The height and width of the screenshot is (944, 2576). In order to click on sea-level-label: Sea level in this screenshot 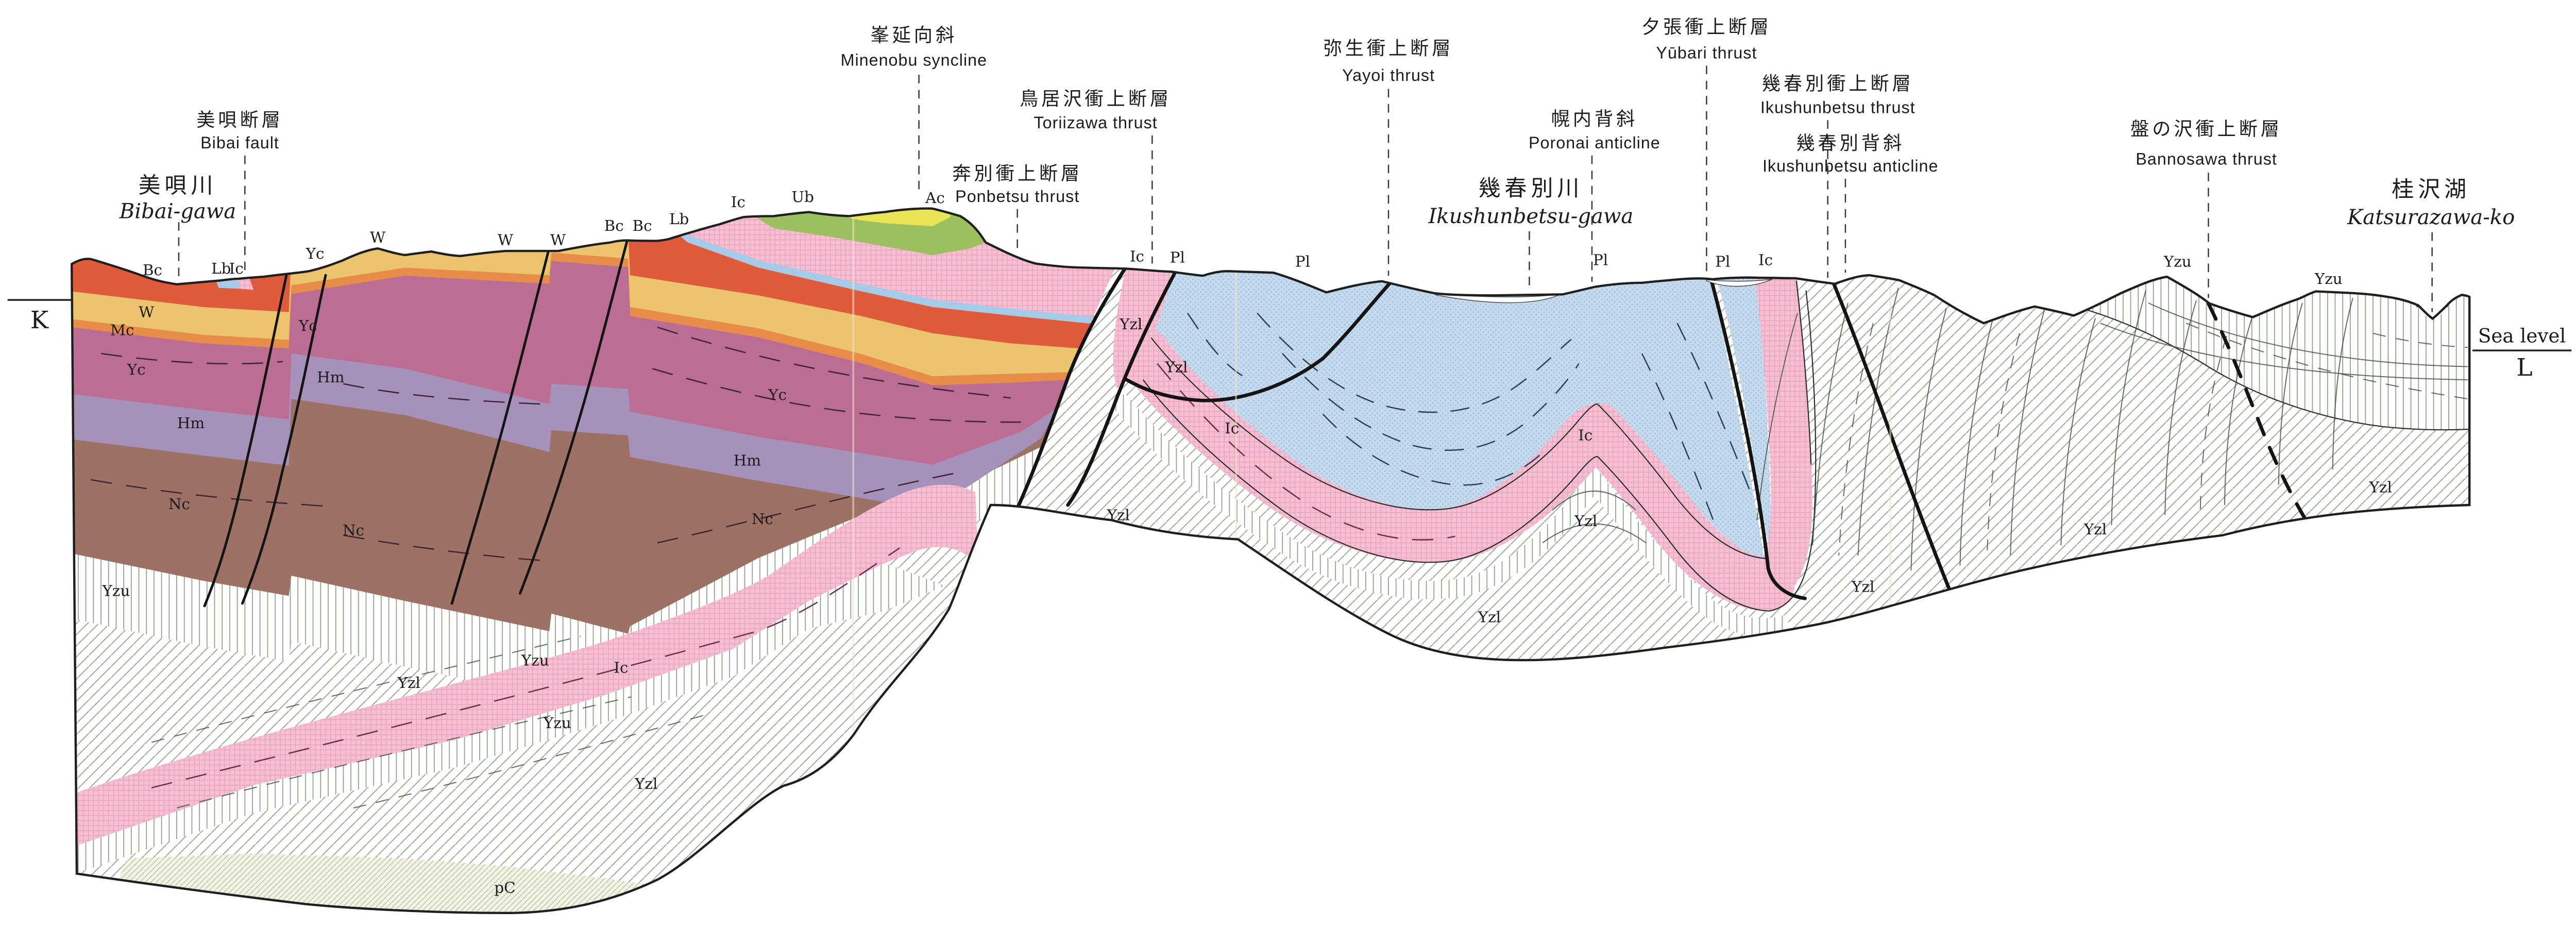, I will do `click(2522, 335)`.